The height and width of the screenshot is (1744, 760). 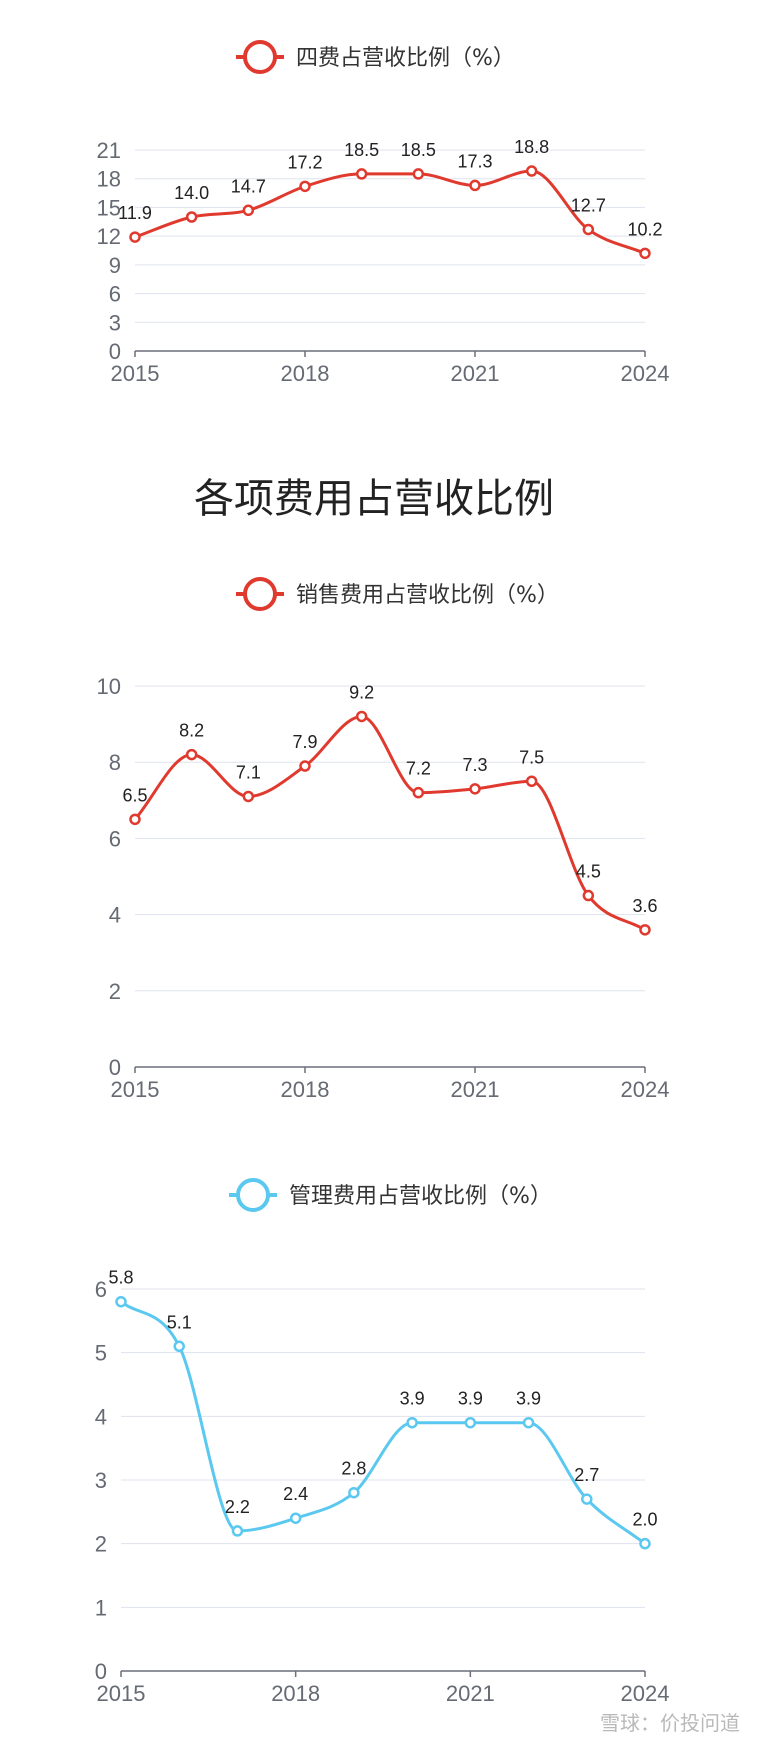 What do you see at coordinates (374, 499) in the screenshot?
I see `section-title: 各项费用占营收比例` at bounding box center [374, 499].